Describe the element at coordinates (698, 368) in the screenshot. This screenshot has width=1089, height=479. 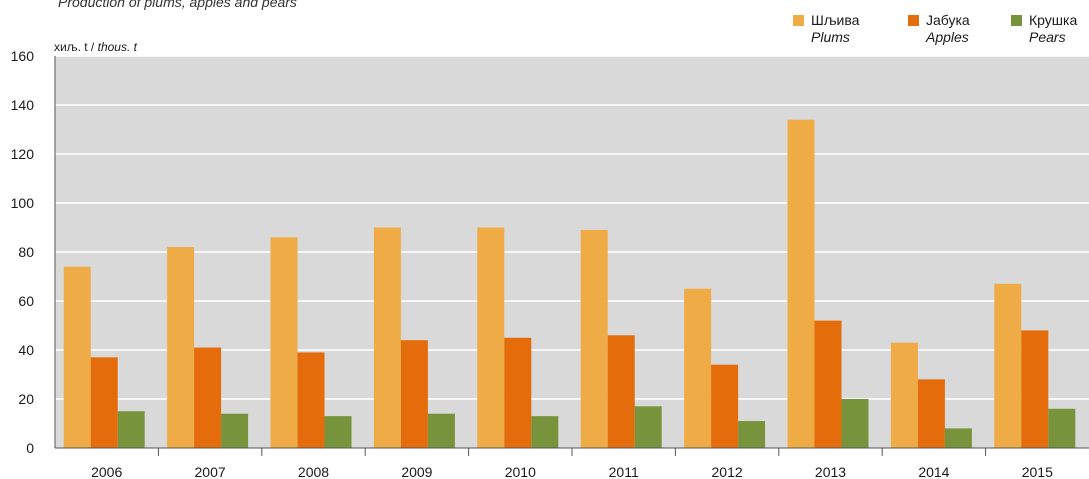
I see `bar-plums-2012` at that location.